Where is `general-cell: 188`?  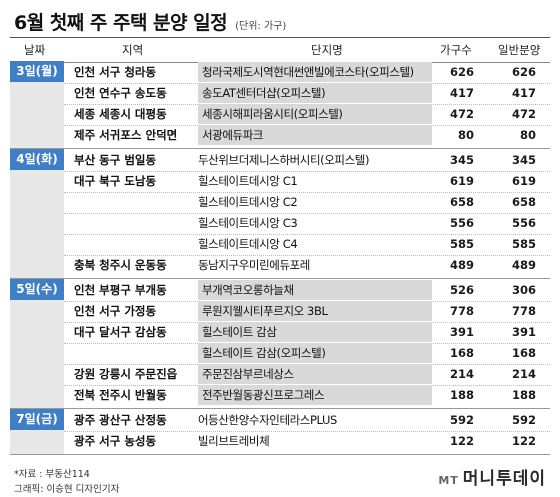 general-cell: 188 is located at coordinates (523, 395).